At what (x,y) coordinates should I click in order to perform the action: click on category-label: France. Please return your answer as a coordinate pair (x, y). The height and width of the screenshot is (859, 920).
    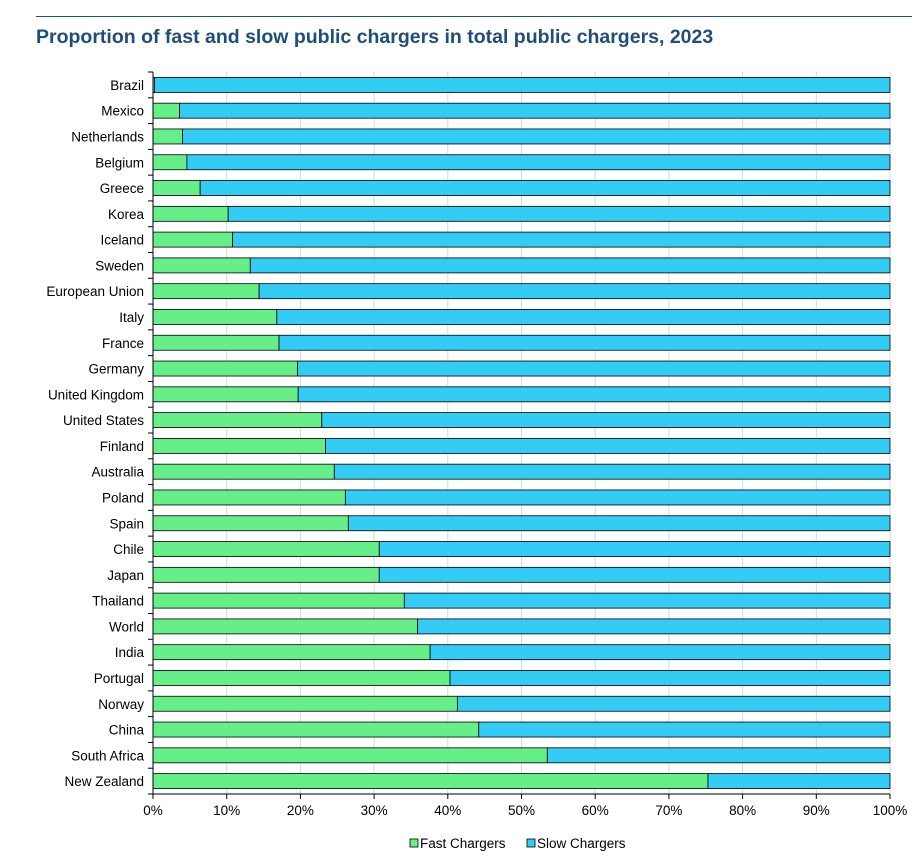
    Looking at the image, I should click on (123, 343).